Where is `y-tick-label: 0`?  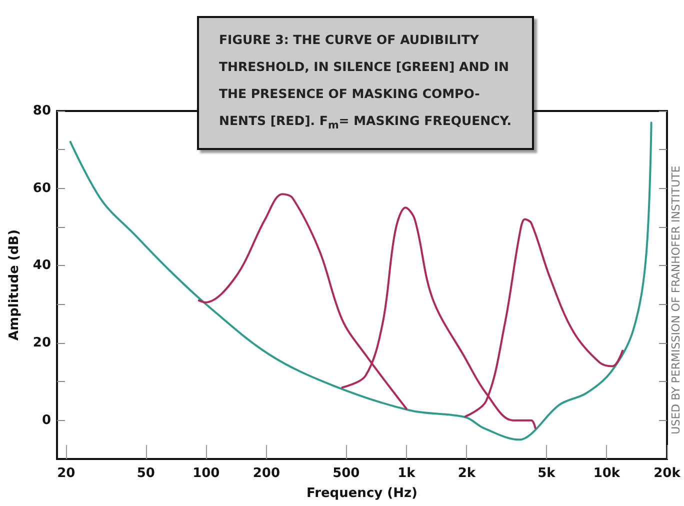
y-tick-label: 0 is located at coordinates (46, 420).